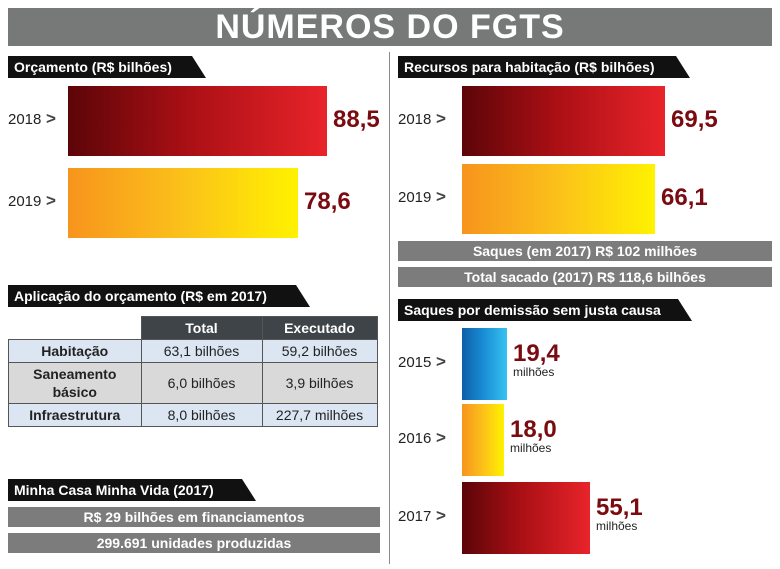 This screenshot has width=780, height=569. Describe the element at coordinates (536, 353) in the screenshot. I see `value-label: 19,4` at that location.